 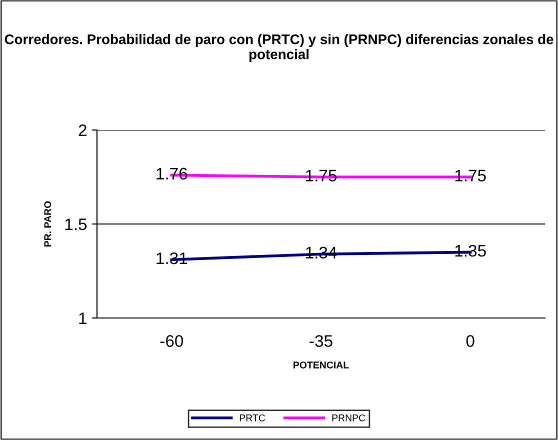 What do you see at coordinates (321, 341) in the screenshot?
I see `x-tick-label: -35` at bounding box center [321, 341].